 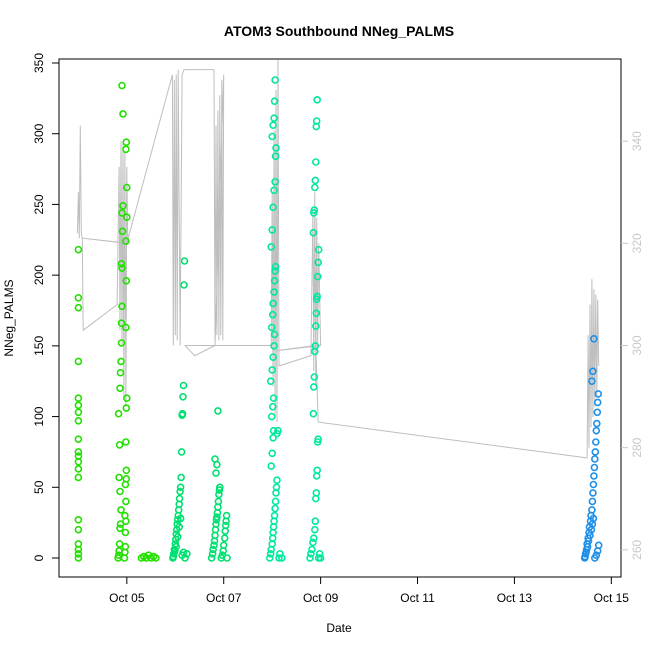 What do you see at coordinates (632, 345) in the screenshot?
I see `secondary-y-axis: 260 280 300 320 340` at bounding box center [632, 345].